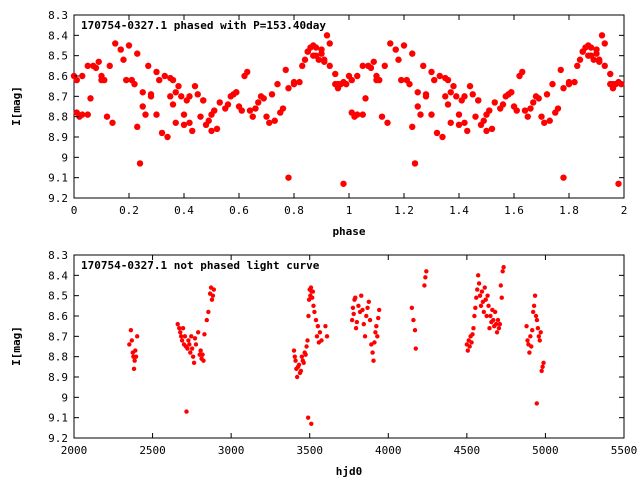 The width and height of the screenshot is (640, 484). Describe the element at coordinates (58, 35) in the screenshot. I see `phased-y-tick-label: 8.4` at that location.